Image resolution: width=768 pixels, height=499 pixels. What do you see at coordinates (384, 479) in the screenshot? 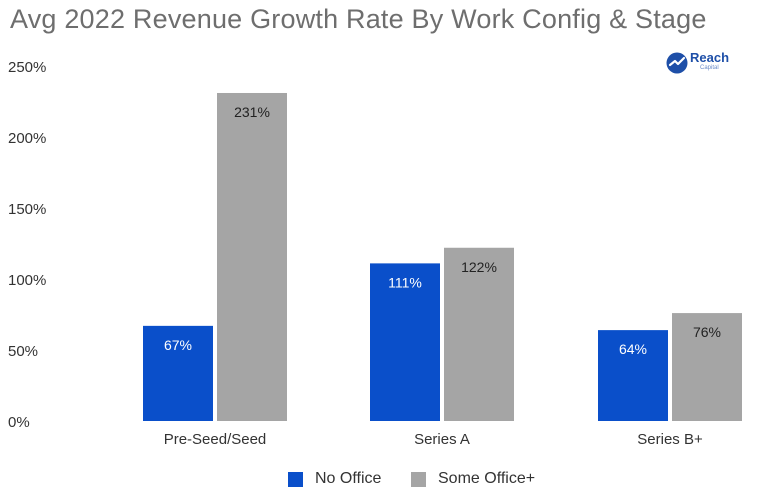
I see `chart-legend: No Office Some Office+` at bounding box center [384, 479].